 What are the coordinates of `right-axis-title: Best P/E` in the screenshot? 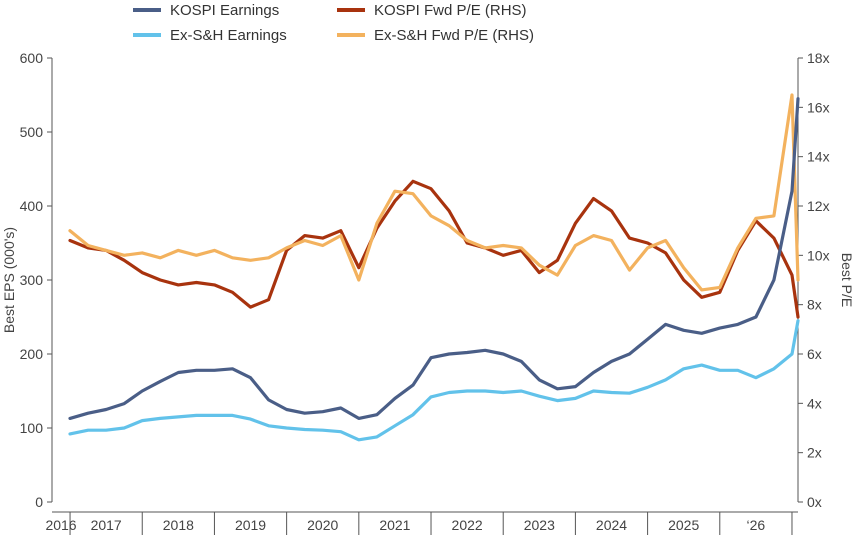 It's located at (847, 280).